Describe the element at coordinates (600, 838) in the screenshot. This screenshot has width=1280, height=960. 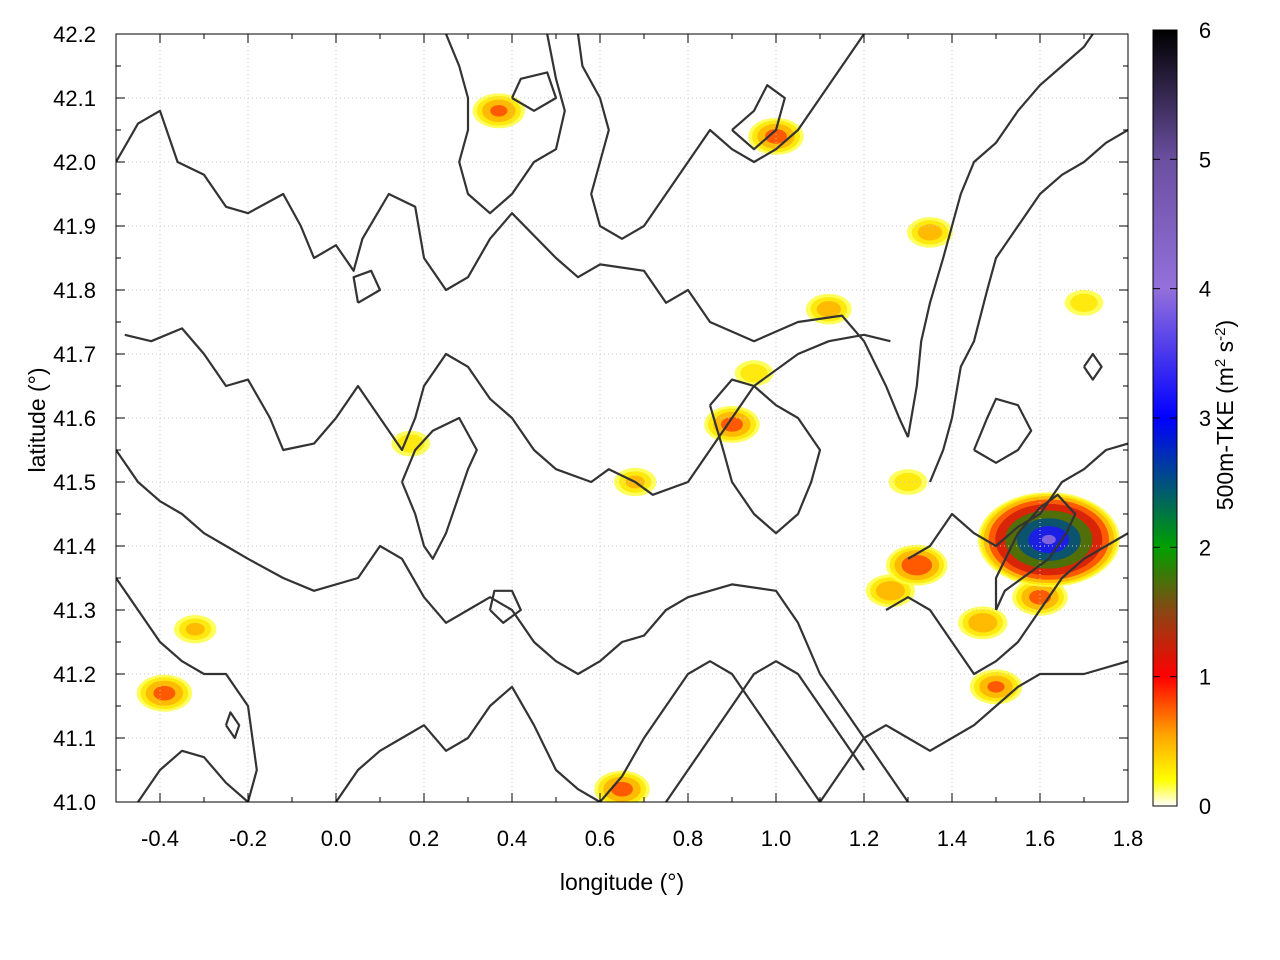
I see `x-tick-label-5: 0.6` at that location.